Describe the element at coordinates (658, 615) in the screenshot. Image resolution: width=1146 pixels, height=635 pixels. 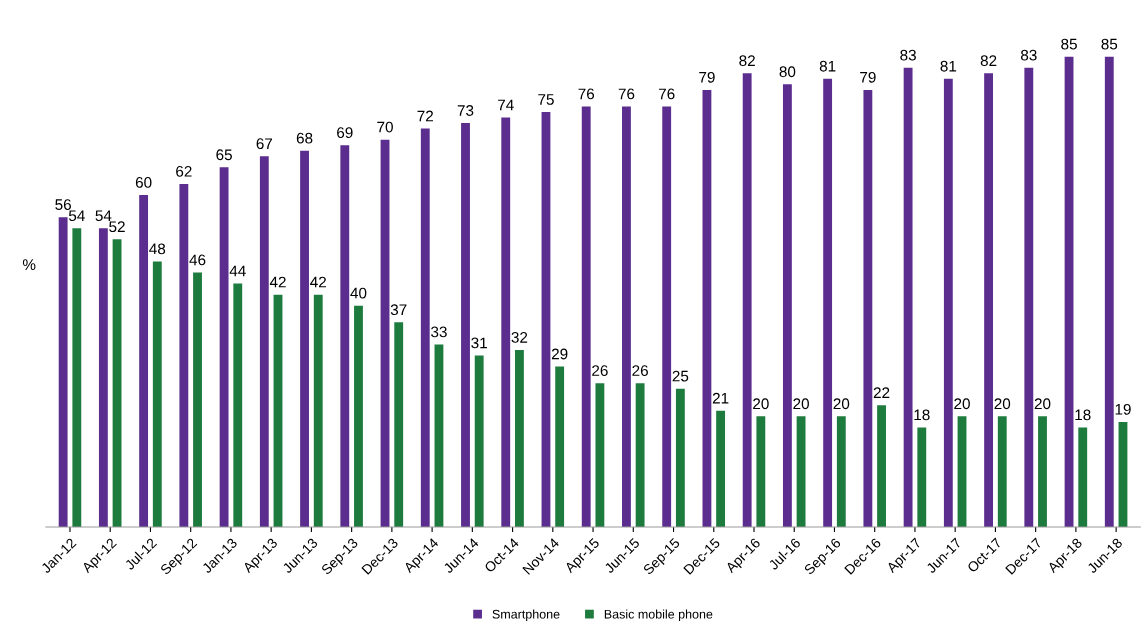
I see `legend-label: Basic mobile phone` at that location.